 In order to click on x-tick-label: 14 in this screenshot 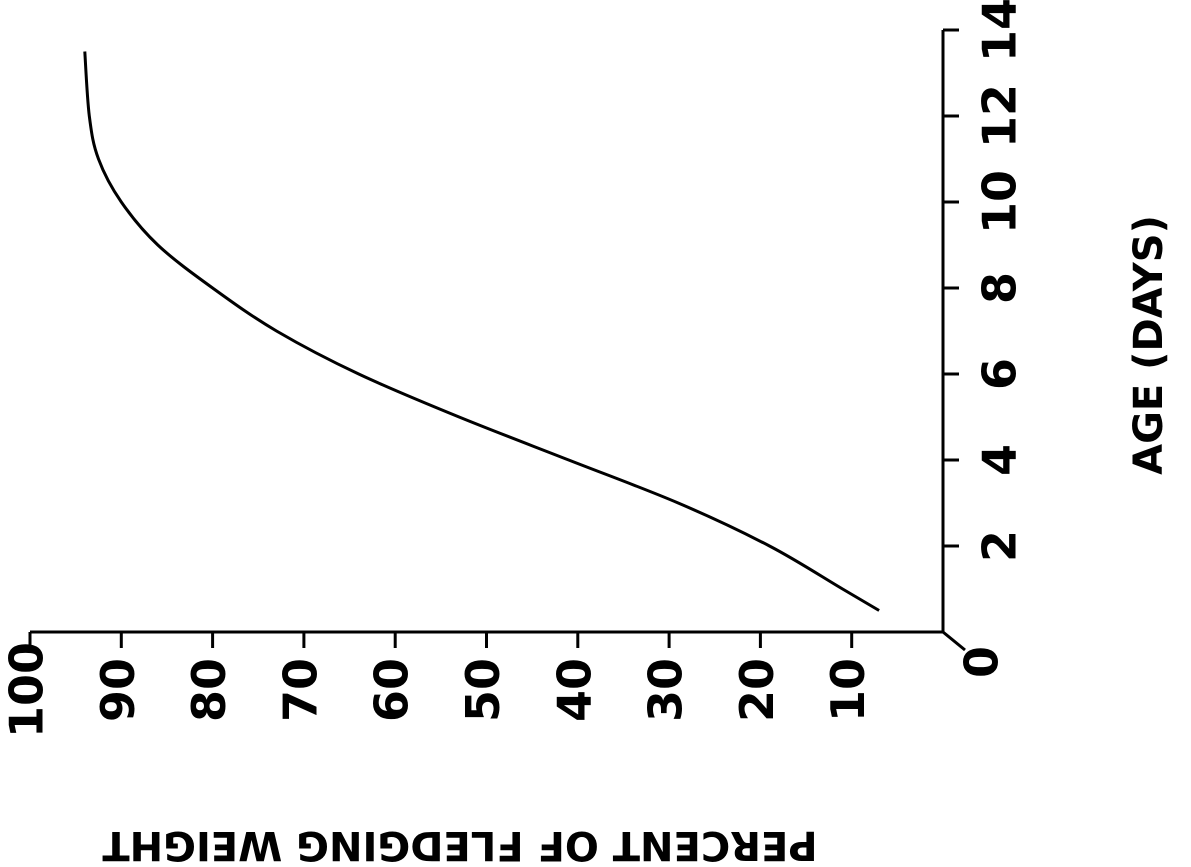, I will do `click(1000, 31)`.